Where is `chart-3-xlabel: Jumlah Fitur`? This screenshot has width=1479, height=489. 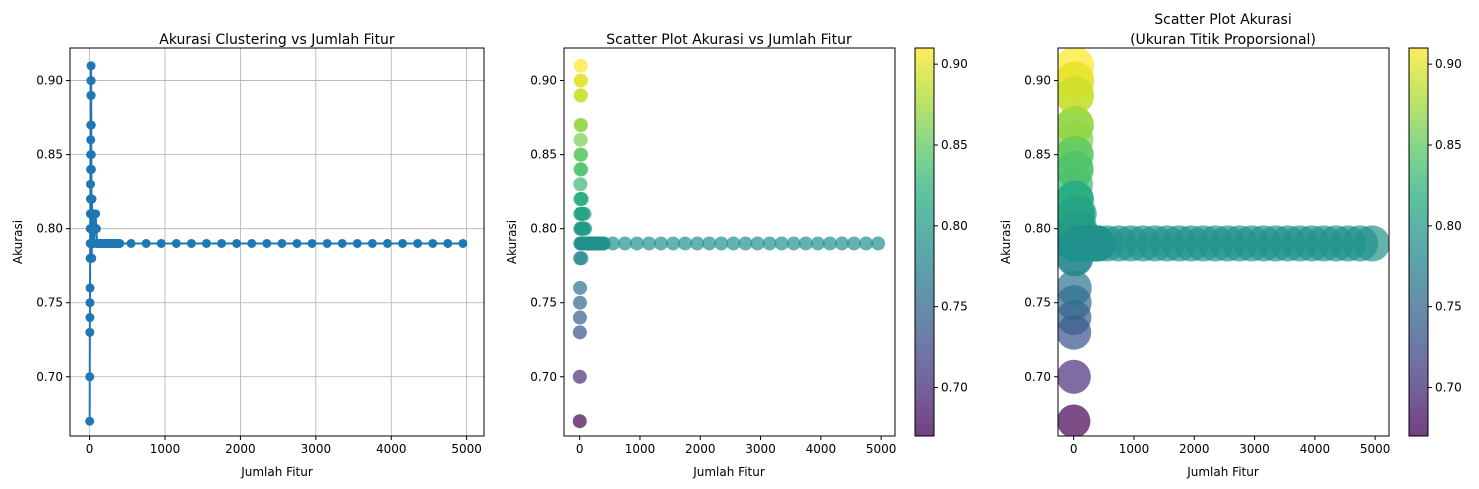
chart-3-xlabel: Jumlah Fitur is located at coordinates (1222, 472).